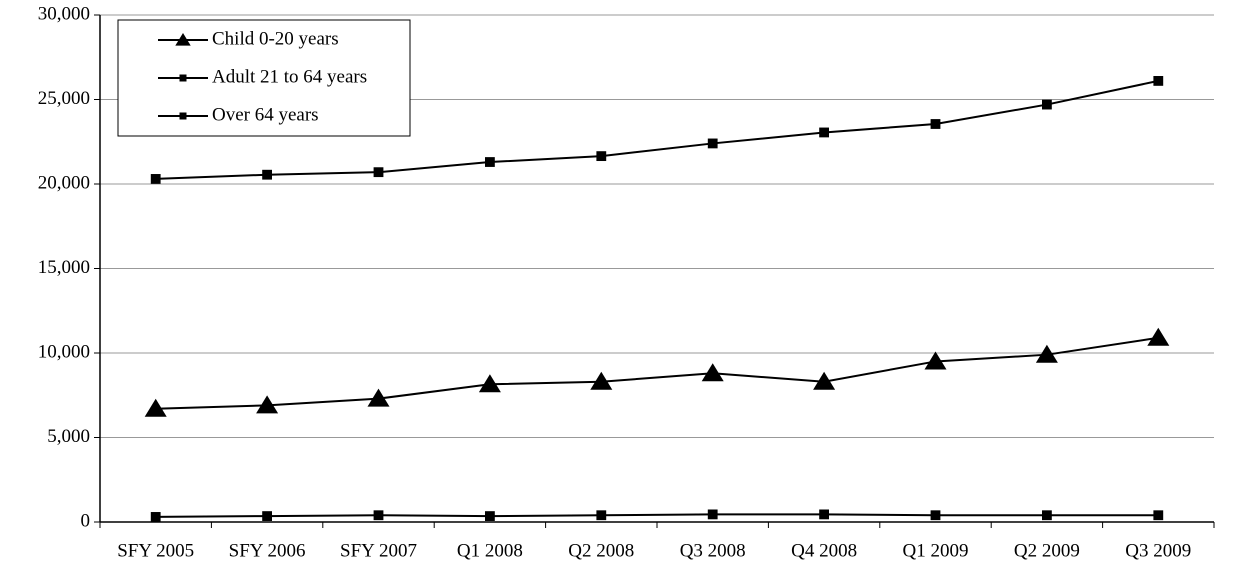 Image resolution: width=1238 pixels, height=582 pixels. What do you see at coordinates (64, 98) in the screenshot?
I see `y-tick-label: 25,000` at bounding box center [64, 98].